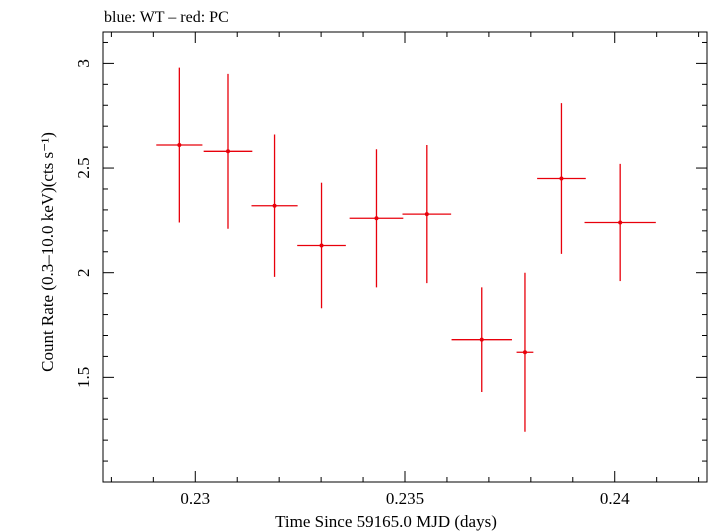 This screenshot has height=532, width=709. What do you see at coordinates (615, 498) in the screenshot?
I see `x-tick-label: 0.24` at bounding box center [615, 498].